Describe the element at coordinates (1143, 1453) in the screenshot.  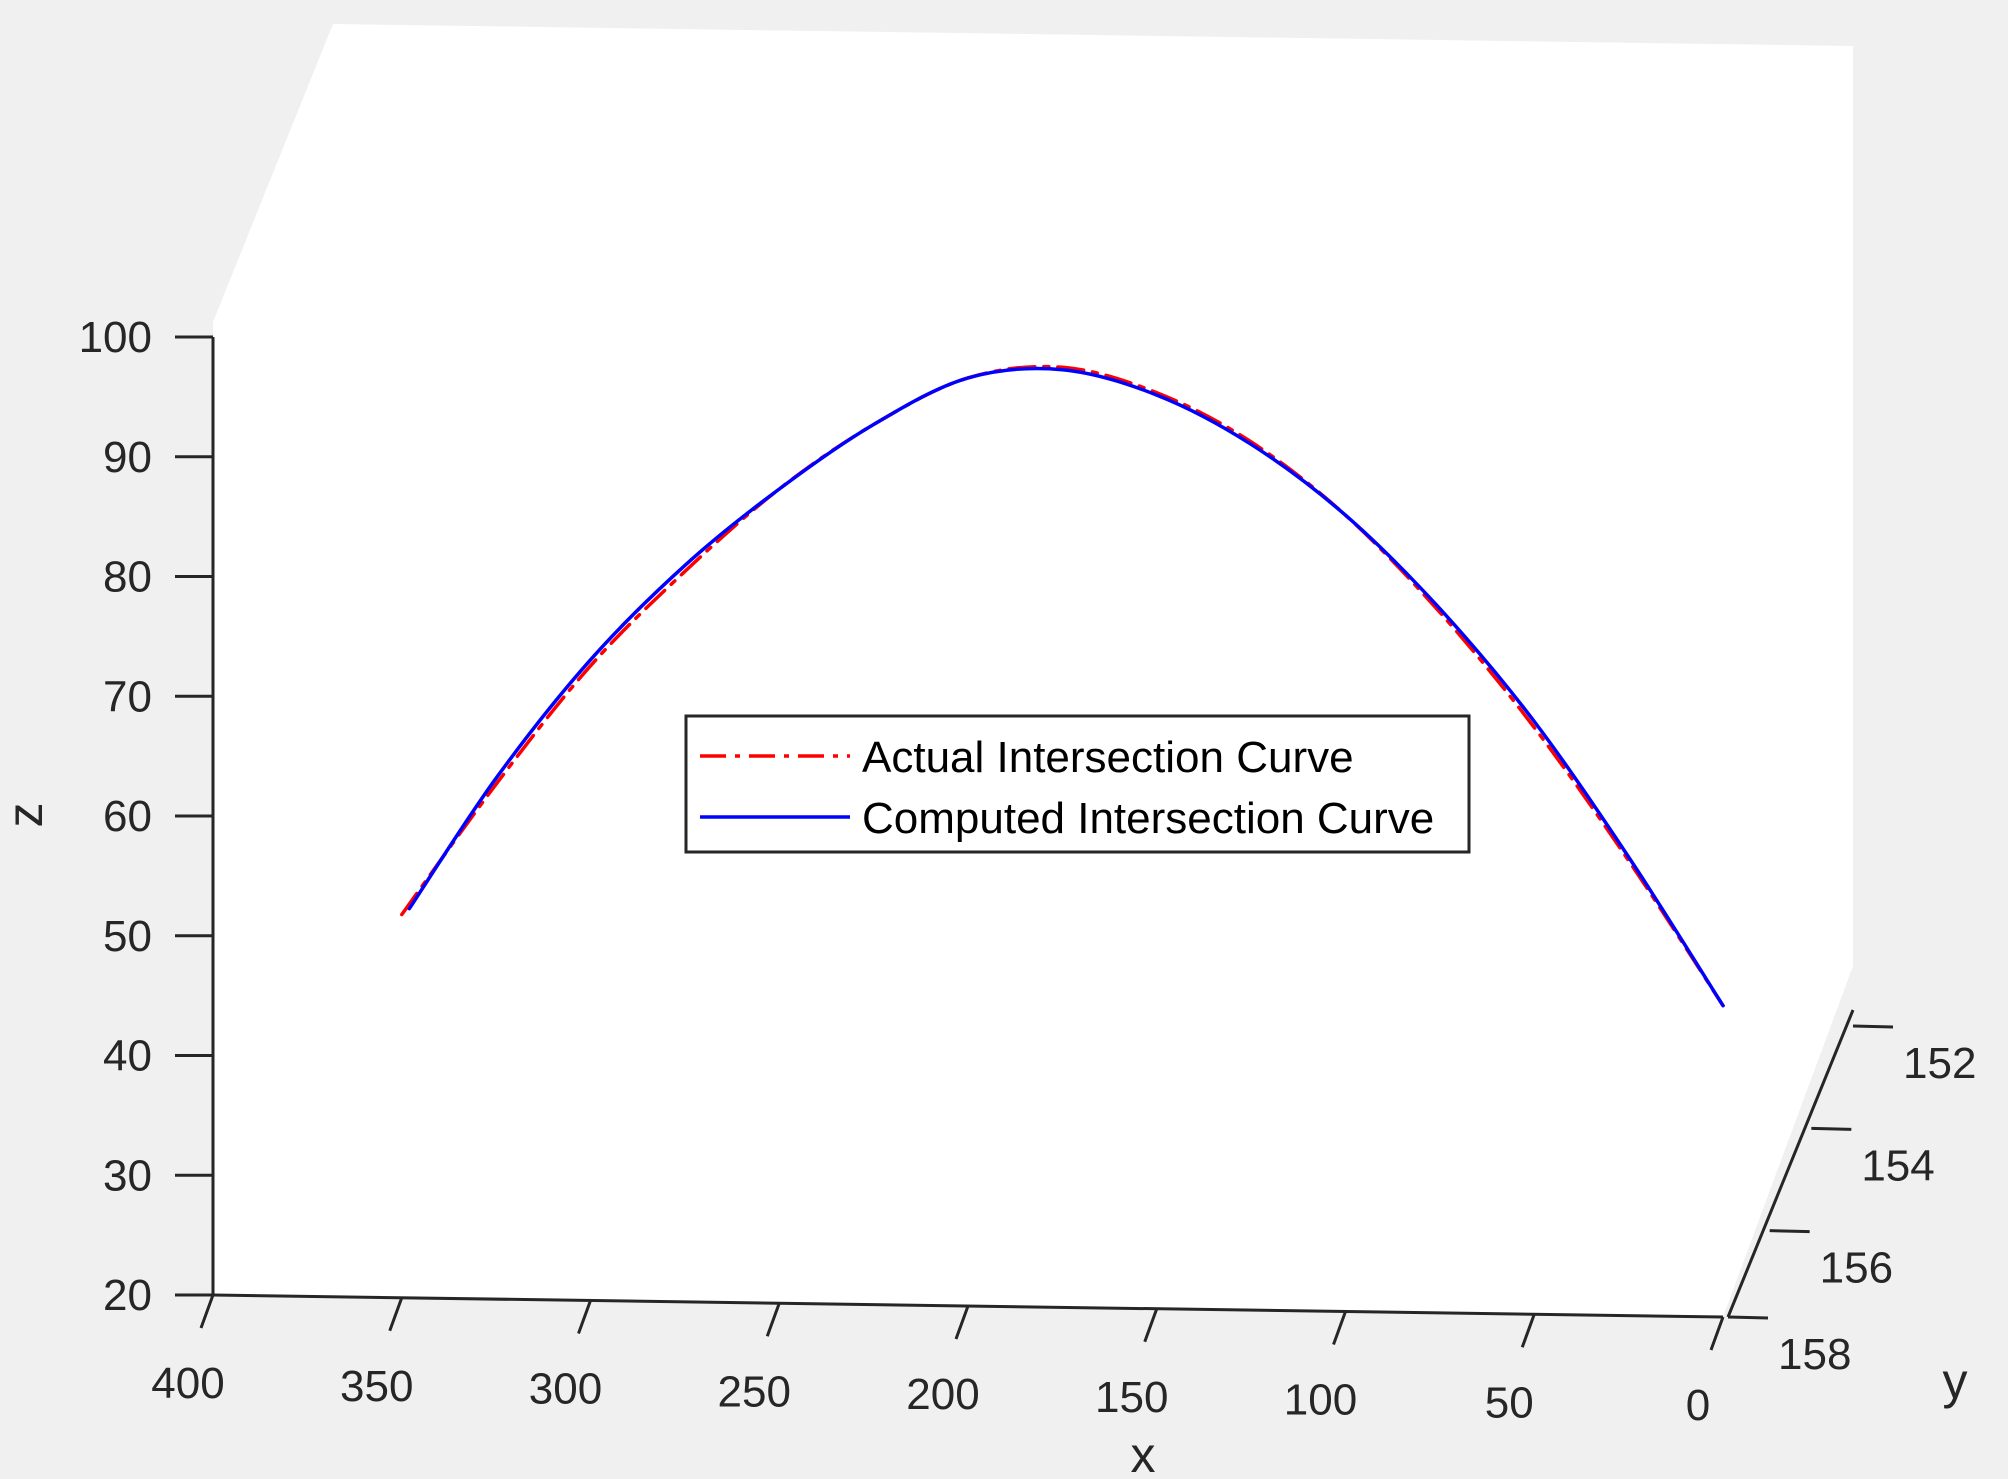
I see `x-axis-title: x` at that location.